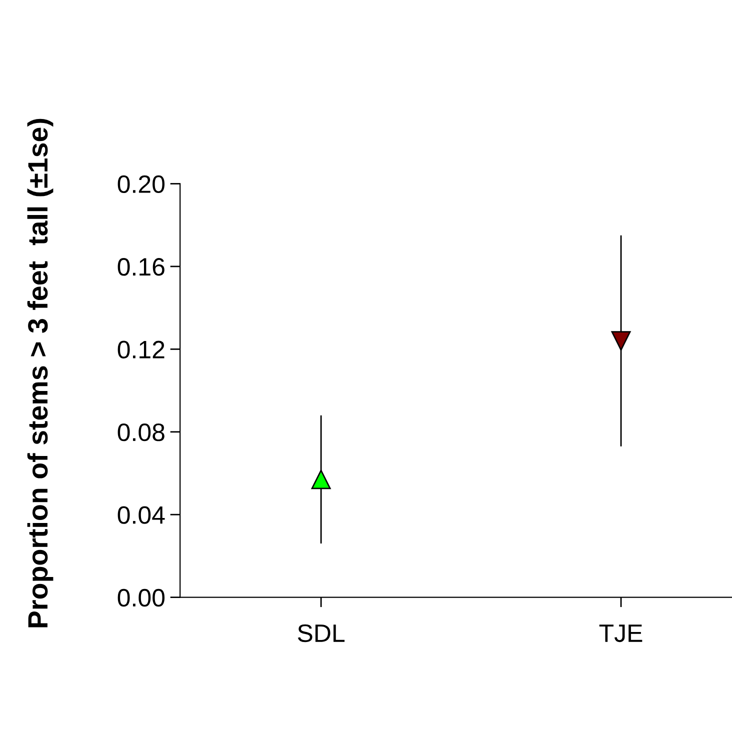 The image size is (732, 732). I want to click on y-axis-title: Proportion of stems > 3 feet tall (±1se), so click(40, 373).